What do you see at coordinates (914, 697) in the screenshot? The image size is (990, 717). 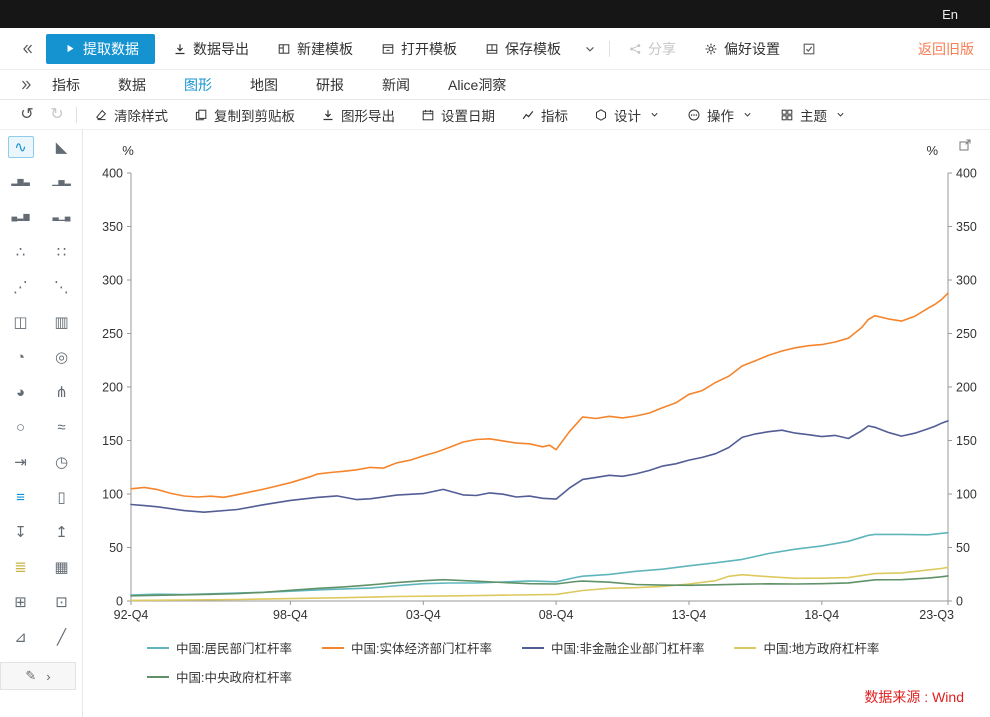 I see `data-source-note: 数据来源 : Wind` at bounding box center [914, 697].